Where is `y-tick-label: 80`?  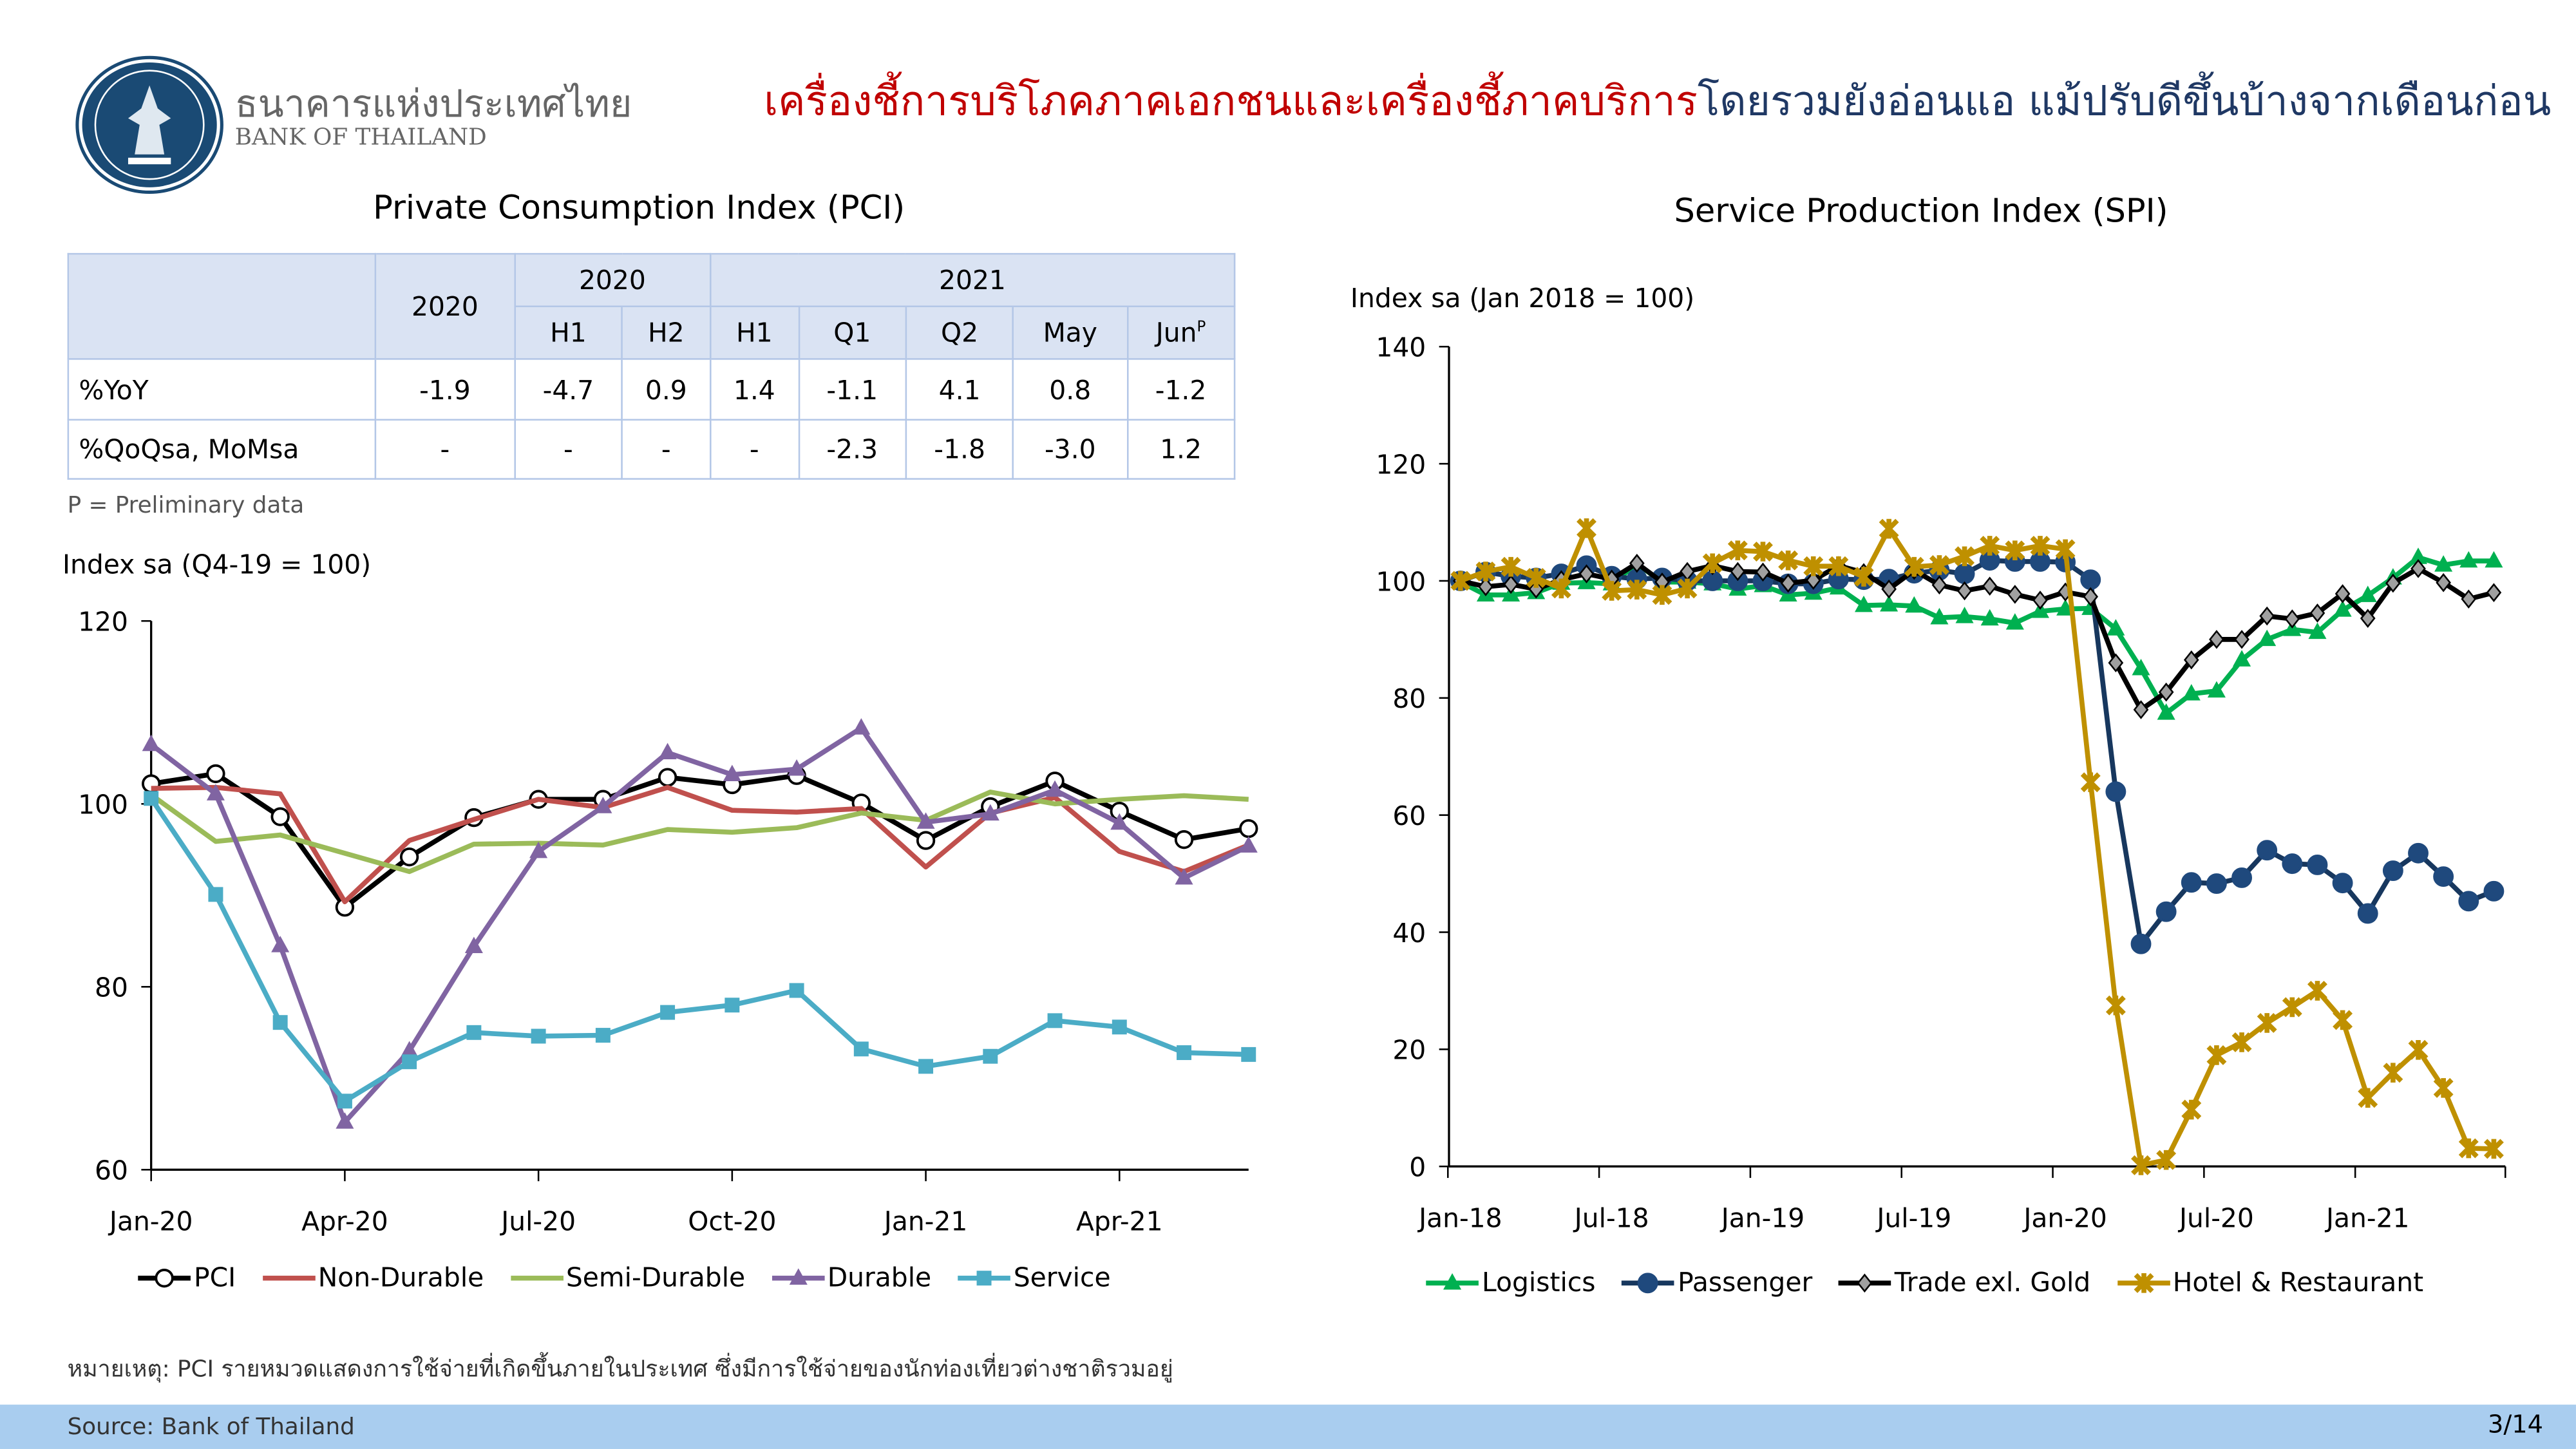 y-tick-label: 80 is located at coordinates (1409, 698).